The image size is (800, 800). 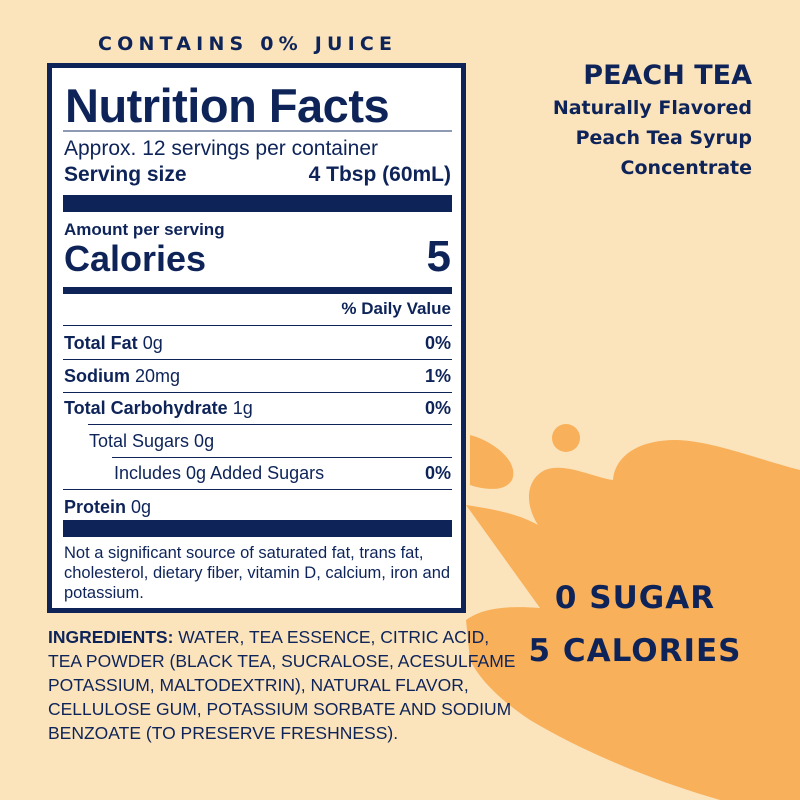 I want to click on product-name: PEACH TEA, so click(x=667, y=75).